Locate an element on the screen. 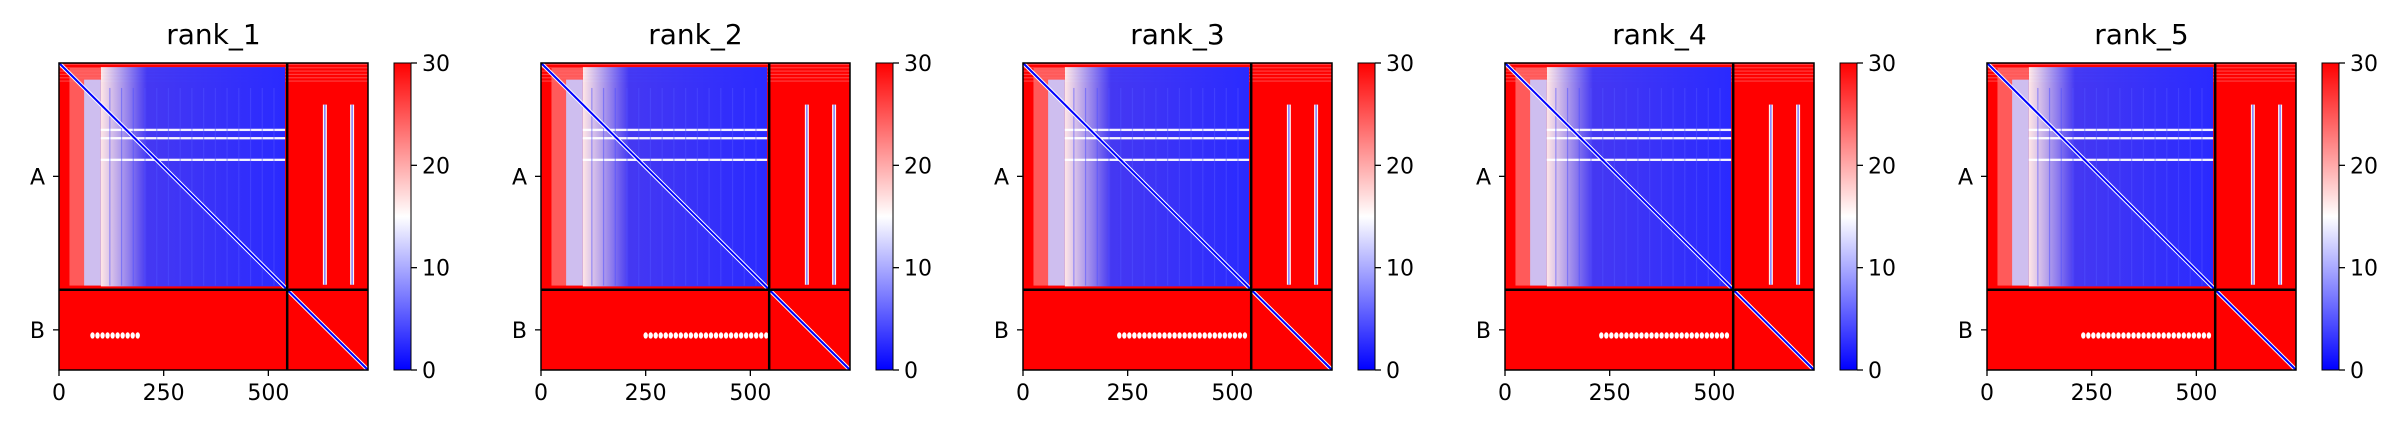  colorbar is located at coordinates (402, 216).